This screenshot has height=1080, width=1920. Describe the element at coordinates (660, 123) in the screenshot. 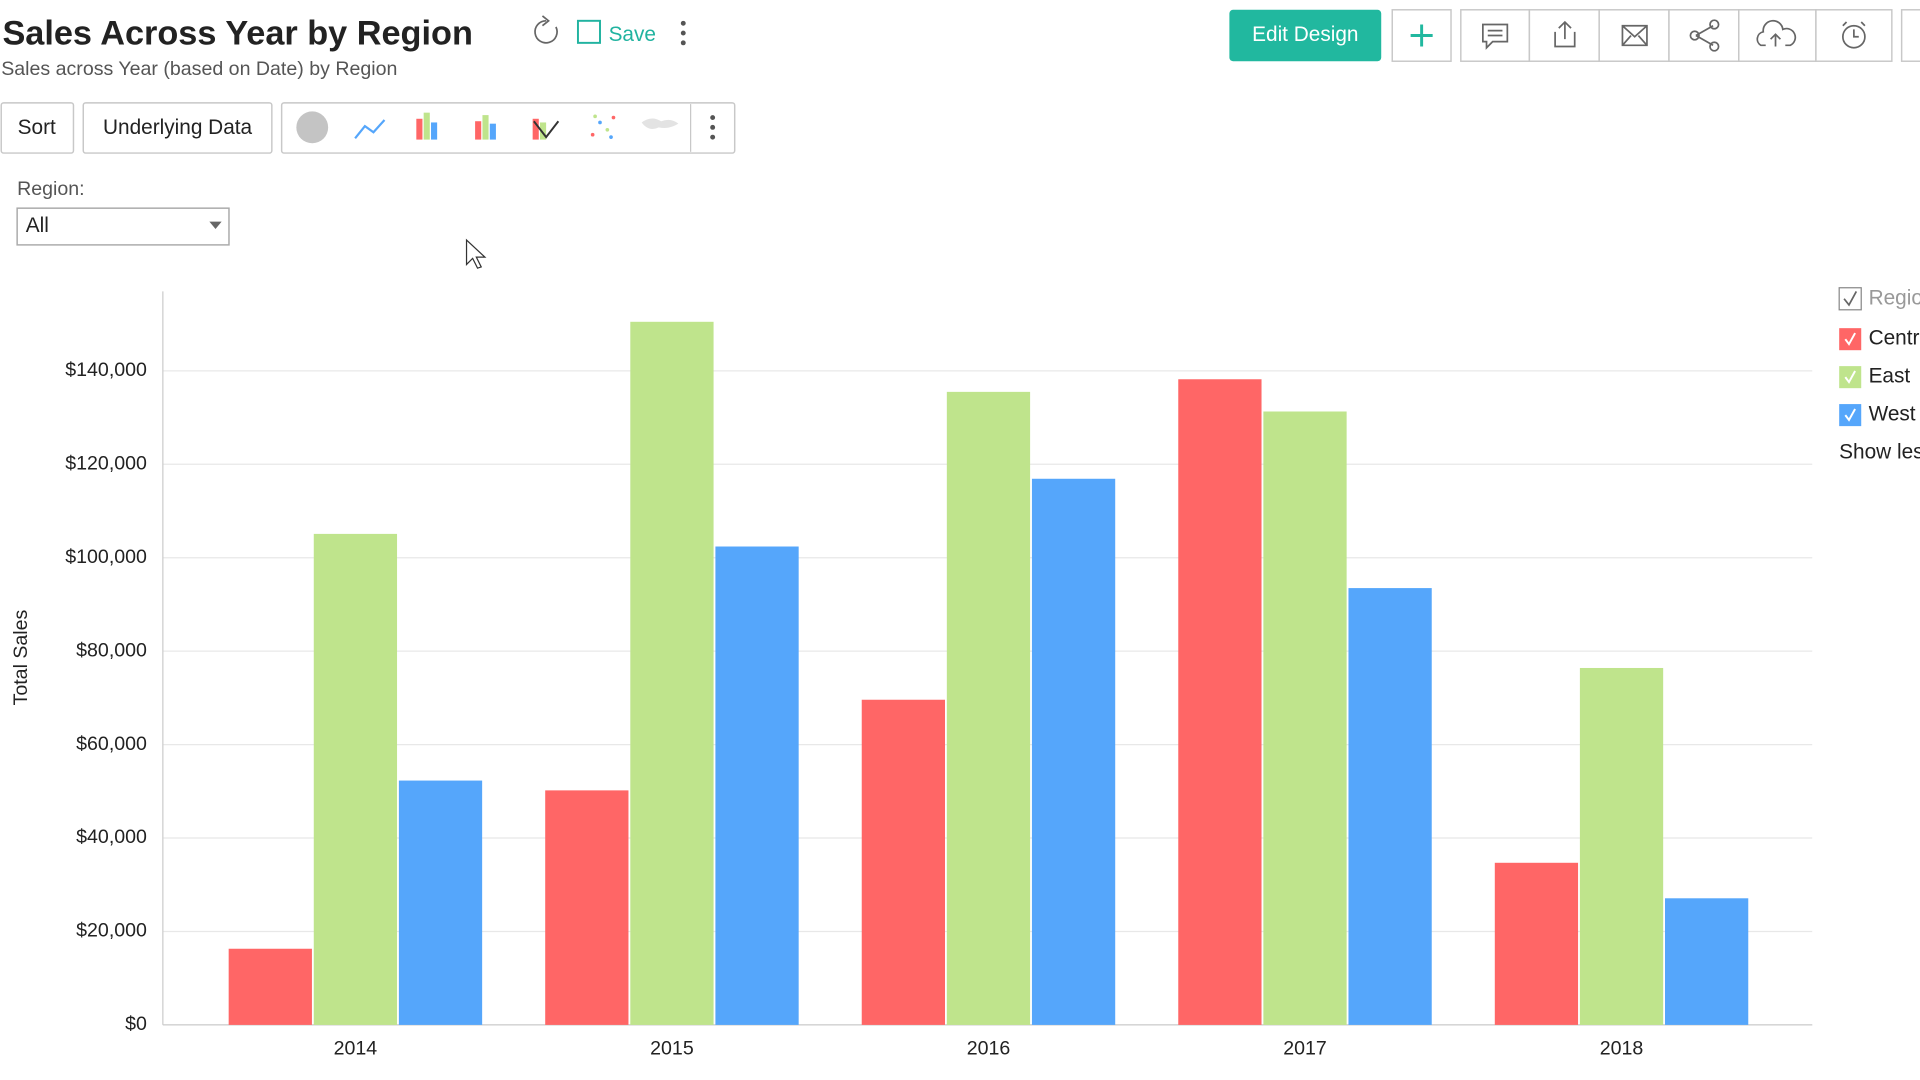

I see `map-type` at that location.